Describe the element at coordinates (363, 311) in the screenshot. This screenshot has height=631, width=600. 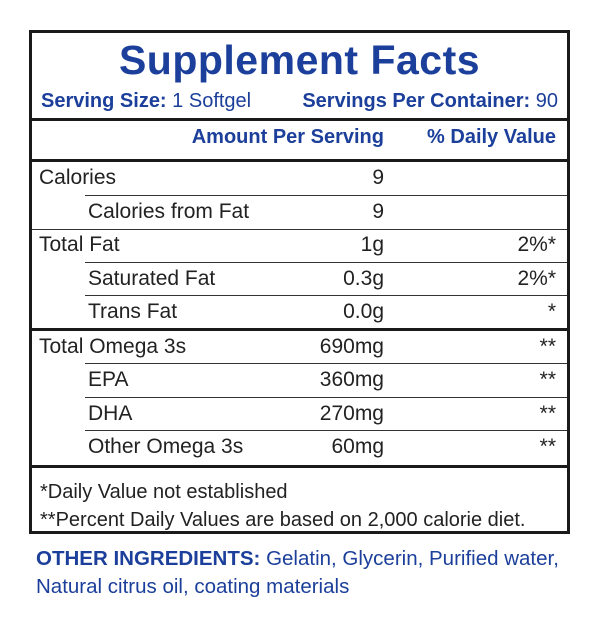
I see `nutrient-amount: 0.0g` at that location.